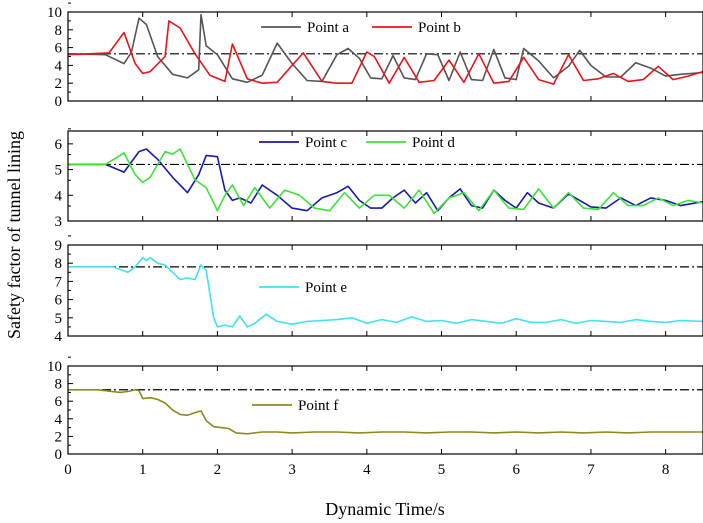 The height and width of the screenshot is (523, 703). What do you see at coordinates (143, 470) in the screenshot?
I see `x-tick-label: 1` at bounding box center [143, 470].